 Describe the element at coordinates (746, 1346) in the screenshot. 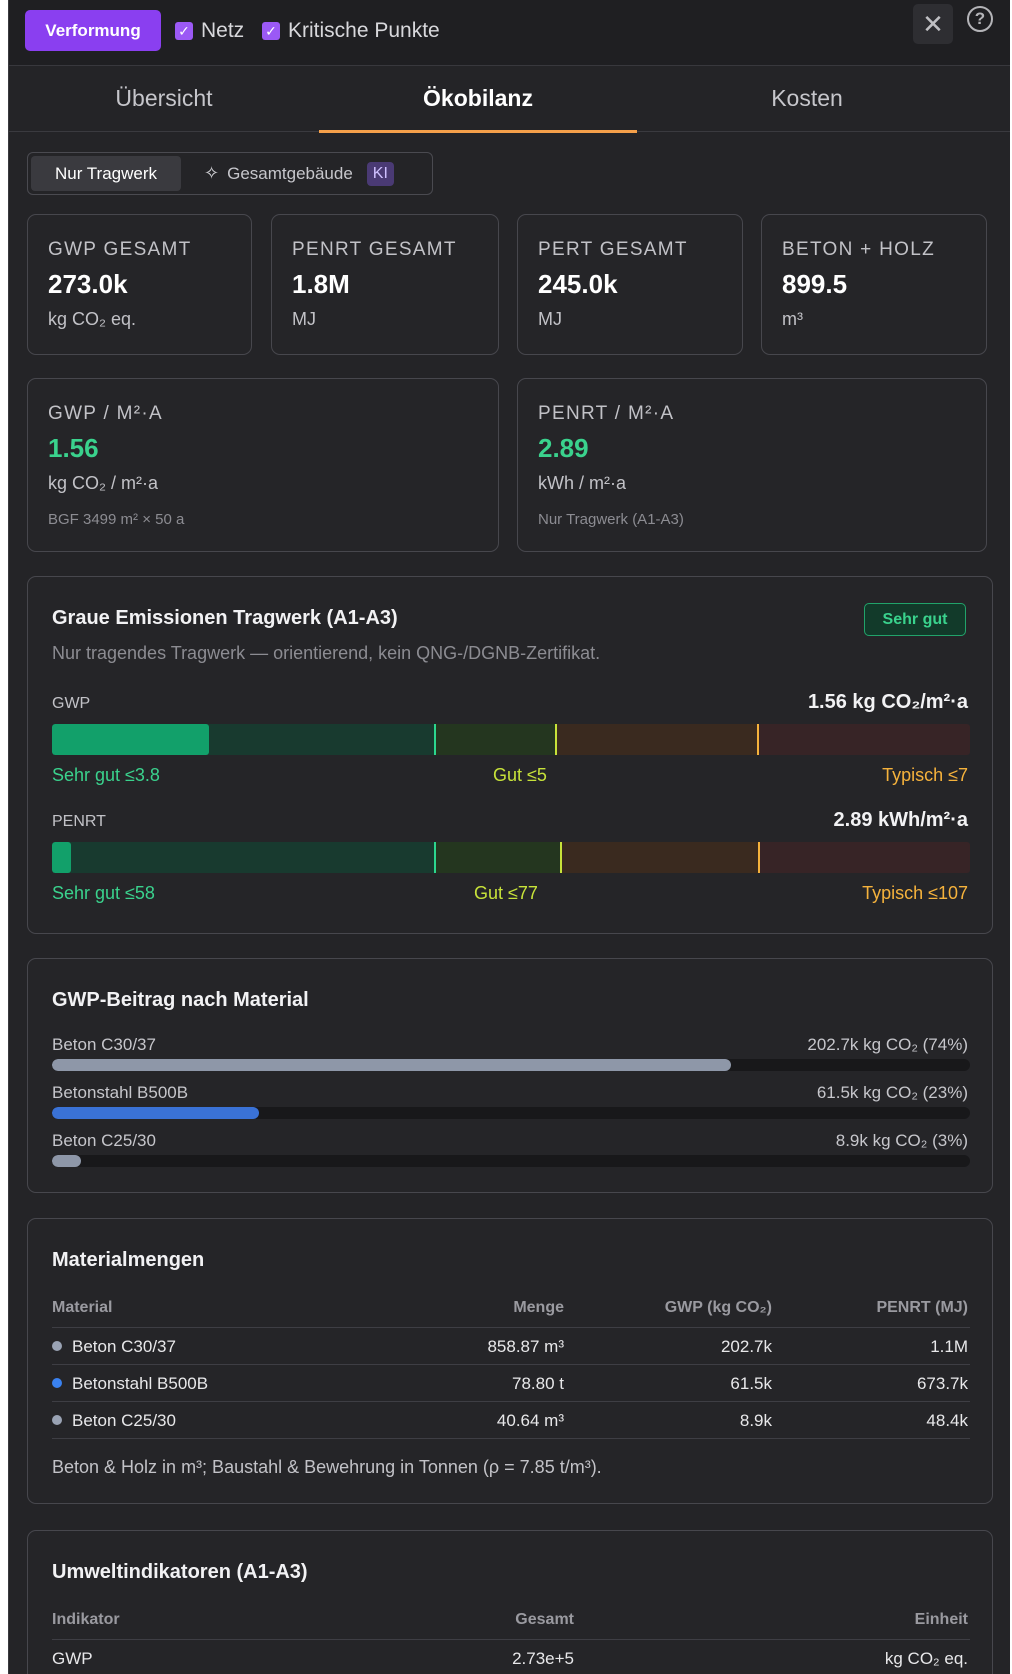

I see `table-cell-gwp: 202.7k` at that location.